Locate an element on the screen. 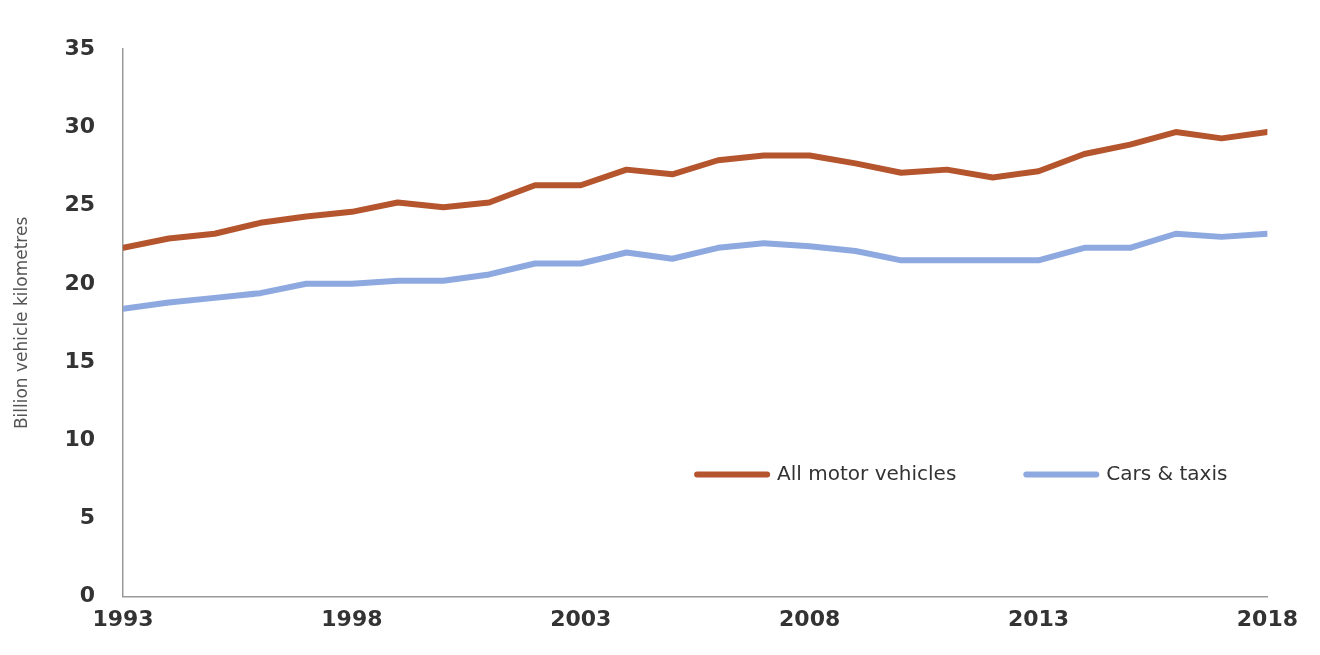 The image size is (1320, 655). x-tick-label: 1993 is located at coordinates (123, 618).